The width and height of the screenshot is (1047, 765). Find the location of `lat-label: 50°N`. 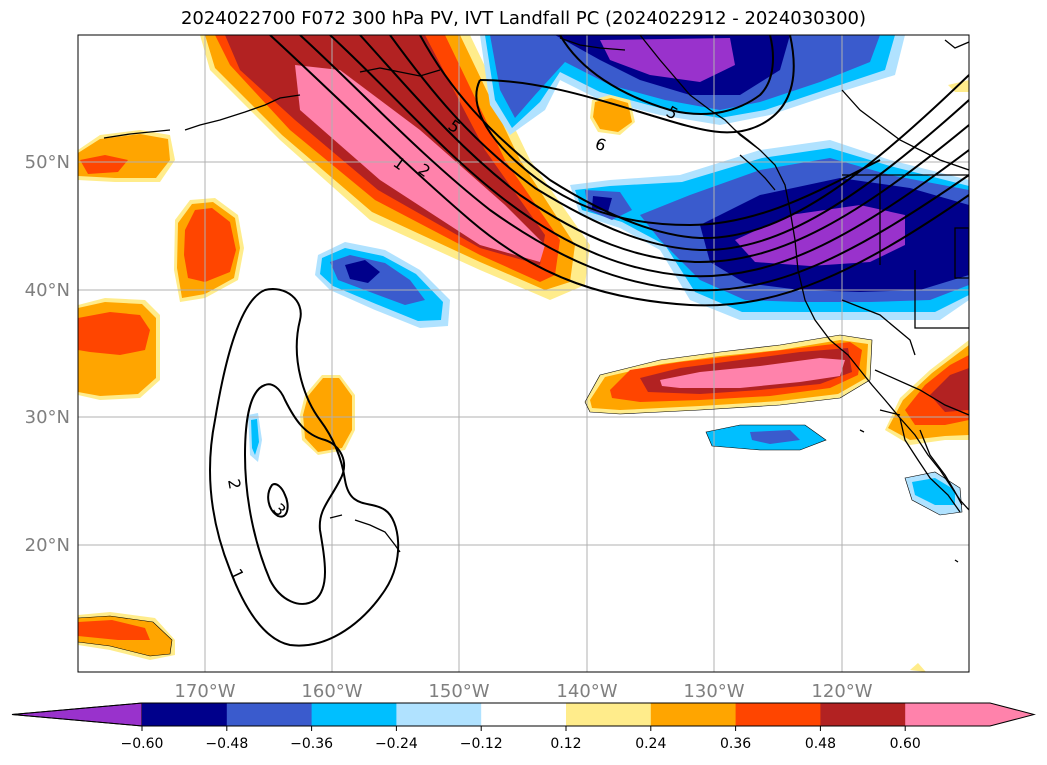

lat-label: 50°N is located at coordinates (47, 162).